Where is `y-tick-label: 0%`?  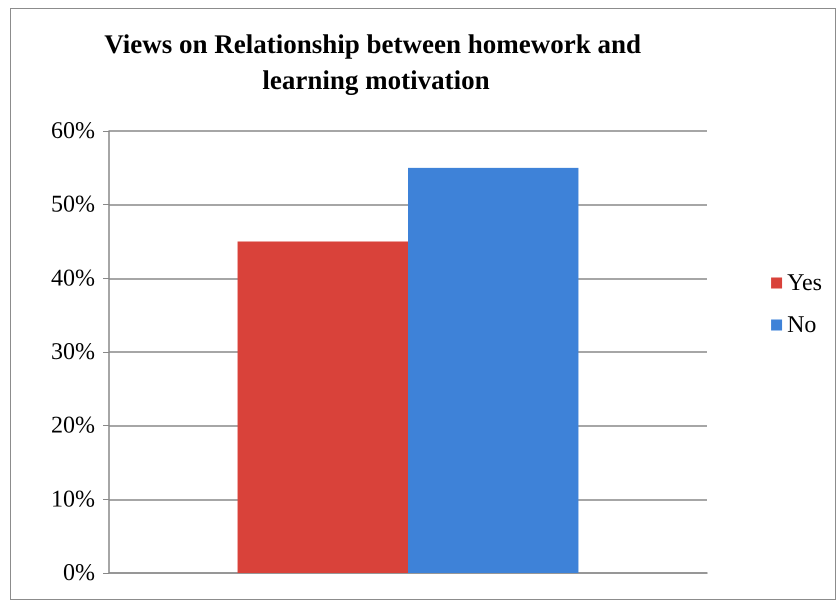
y-tick-label: 0% is located at coordinates (79, 573).